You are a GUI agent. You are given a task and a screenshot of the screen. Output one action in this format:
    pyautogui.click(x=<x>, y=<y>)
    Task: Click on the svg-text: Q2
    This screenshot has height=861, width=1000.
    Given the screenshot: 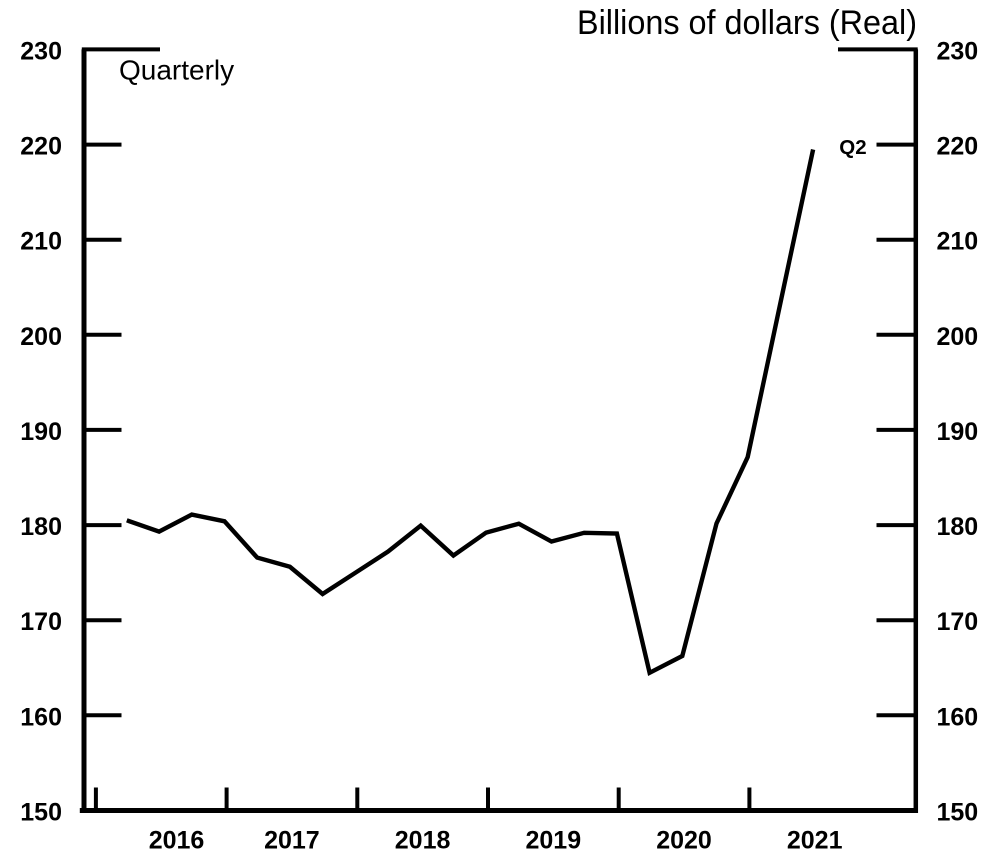 What is the action you would take?
    pyautogui.click(x=852, y=147)
    